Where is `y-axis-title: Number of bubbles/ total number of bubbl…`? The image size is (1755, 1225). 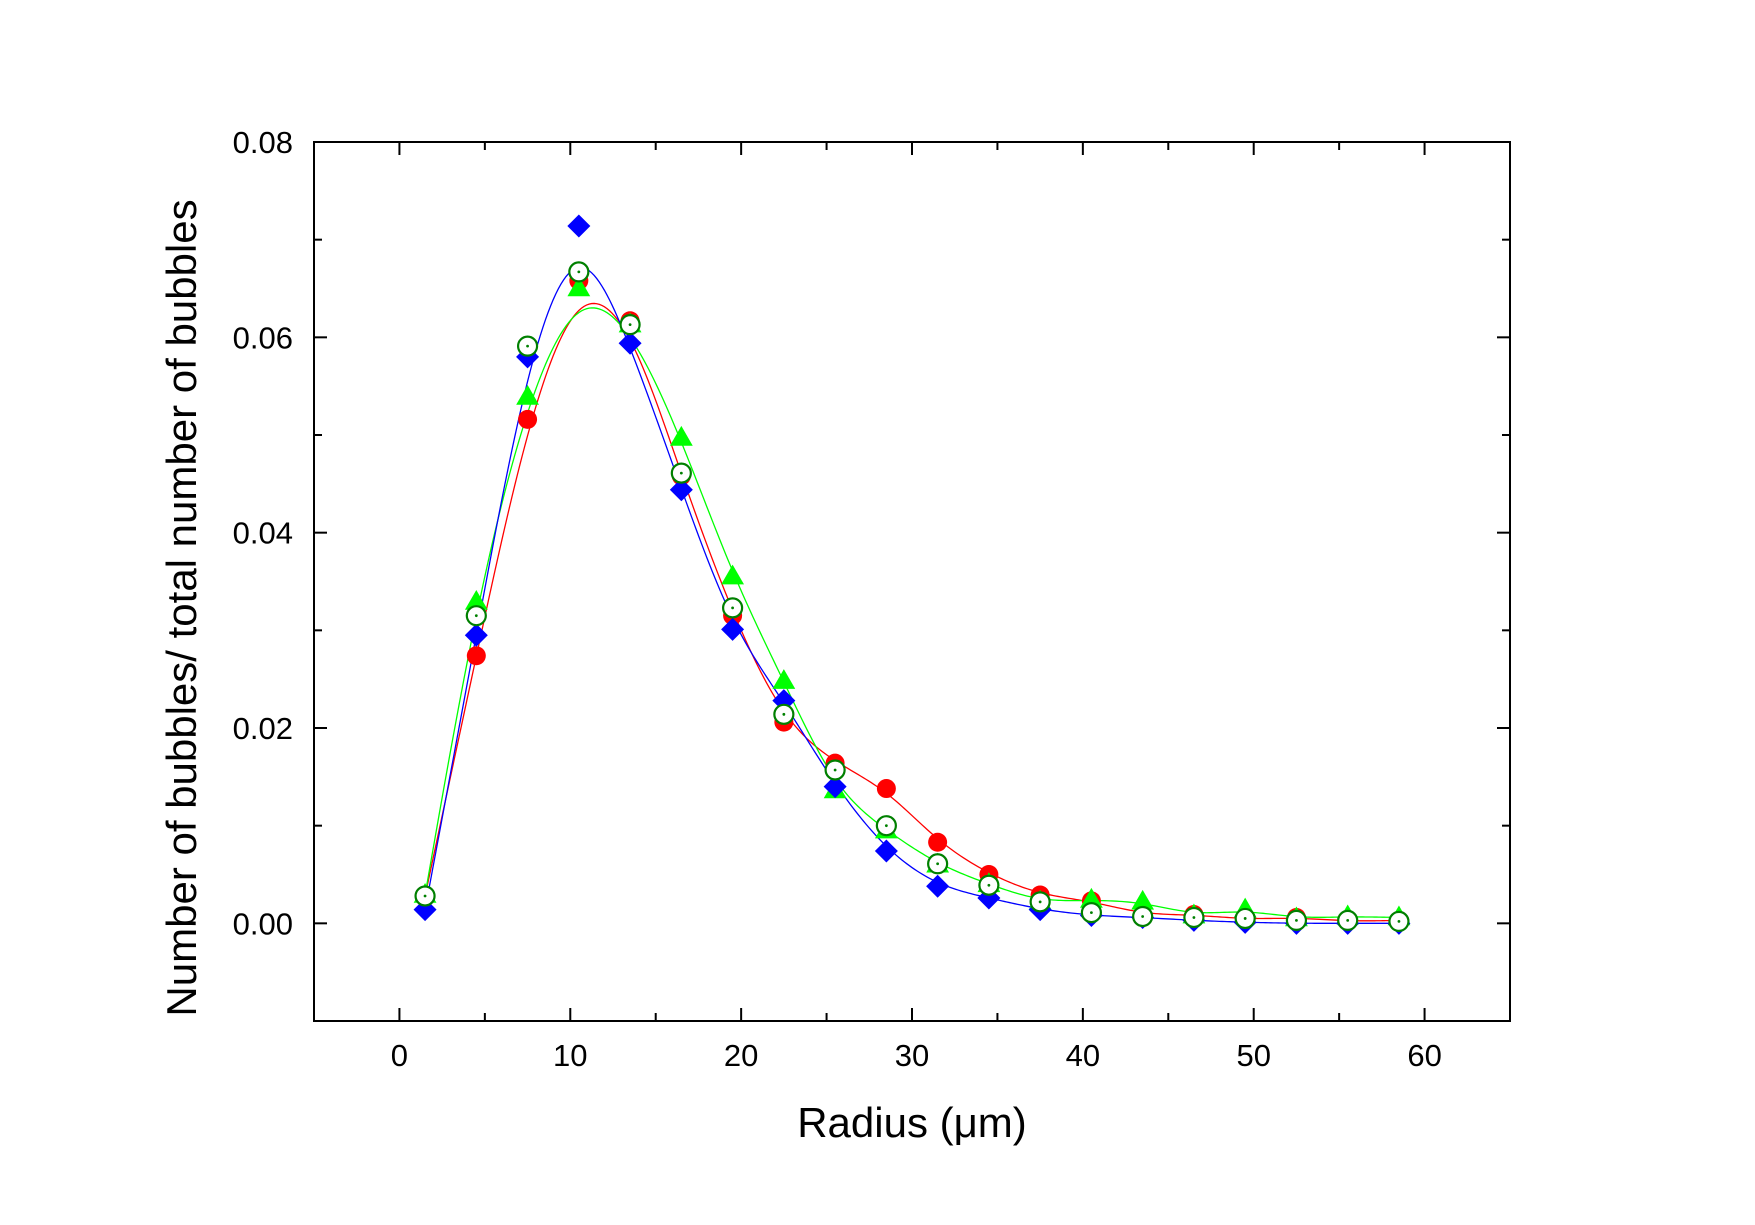 y-axis-title: Number of bubbles/ total number of bubbl… is located at coordinates (181, 607).